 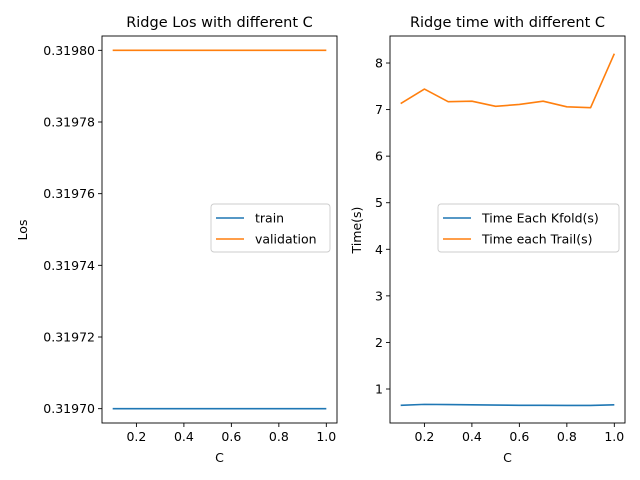 What do you see at coordinates (519, 436) in the screenshot?
I see `right-x-tick-label: 0.6` at bounding box center [519, 436].